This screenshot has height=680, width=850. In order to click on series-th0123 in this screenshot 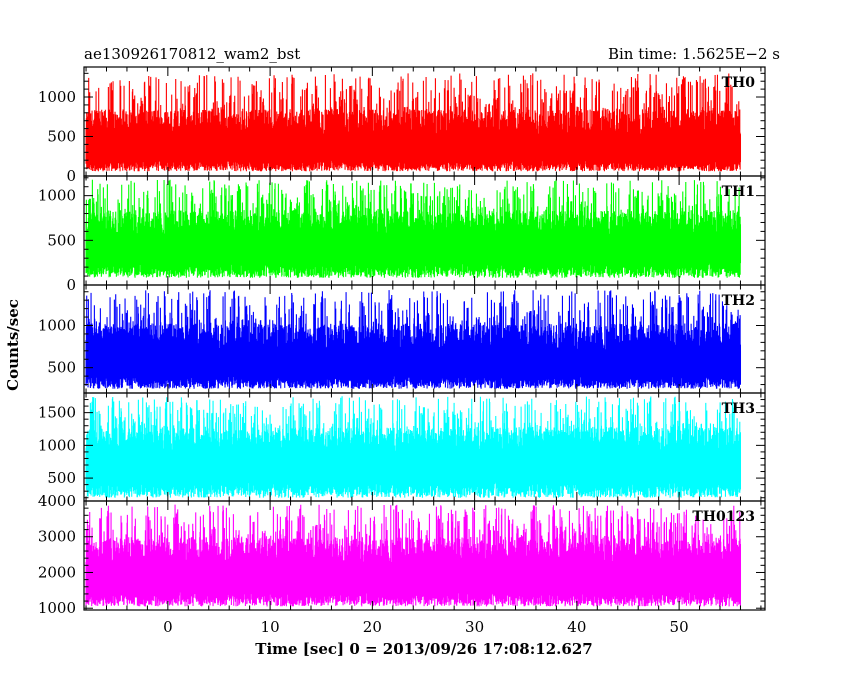, I will do `click(413, 555)`.